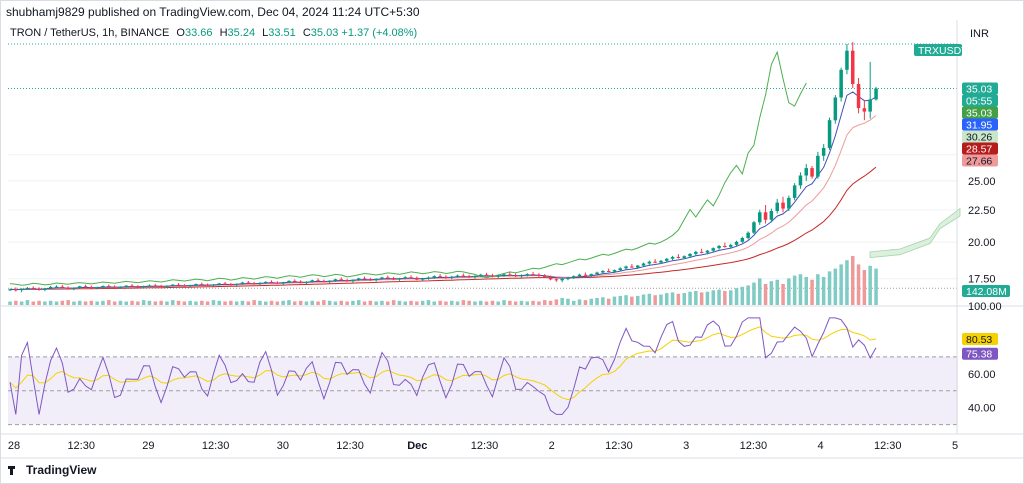  What do you see at coordinates (52, 470) in the screenshot?
I see `tradingview-brand: TradingView` at bounding box center [52, 470].